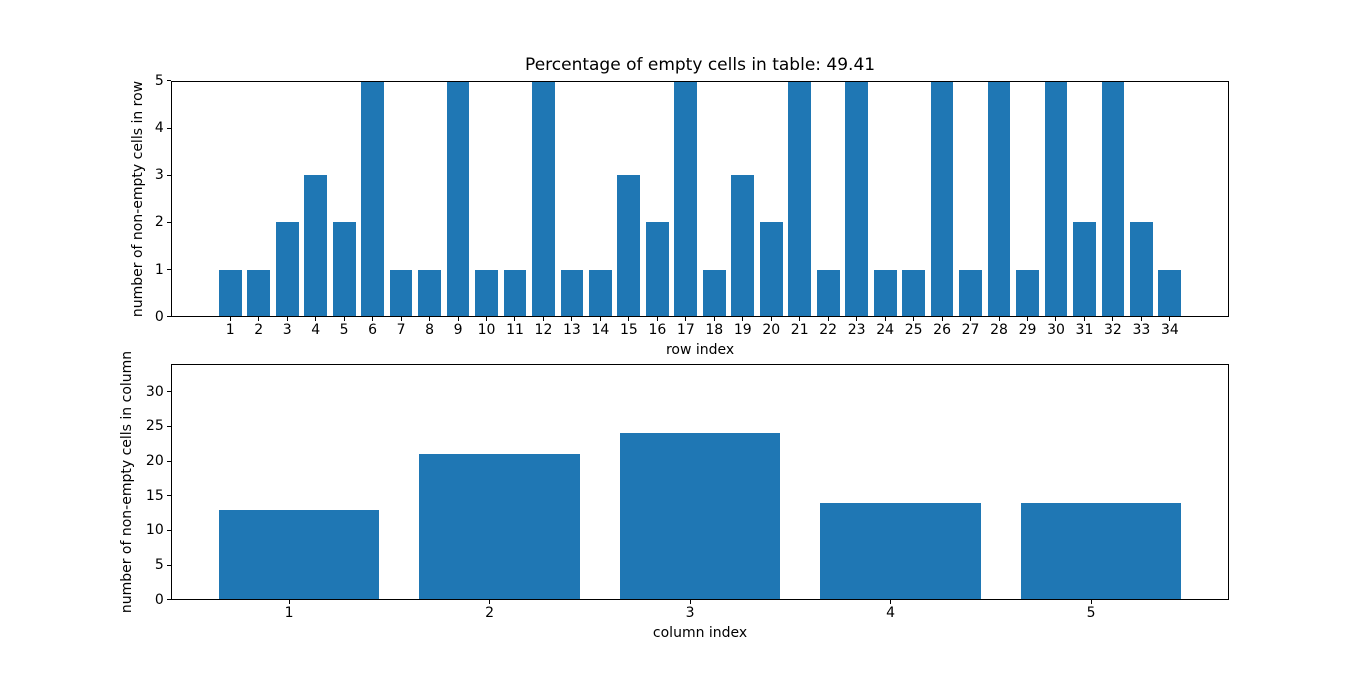 This screenshot has height=674, width=1366. What do you see at coordinates (230, 329) in the screenshot?
I see `x-tick-label: 1` at bounding box center [230, 329].